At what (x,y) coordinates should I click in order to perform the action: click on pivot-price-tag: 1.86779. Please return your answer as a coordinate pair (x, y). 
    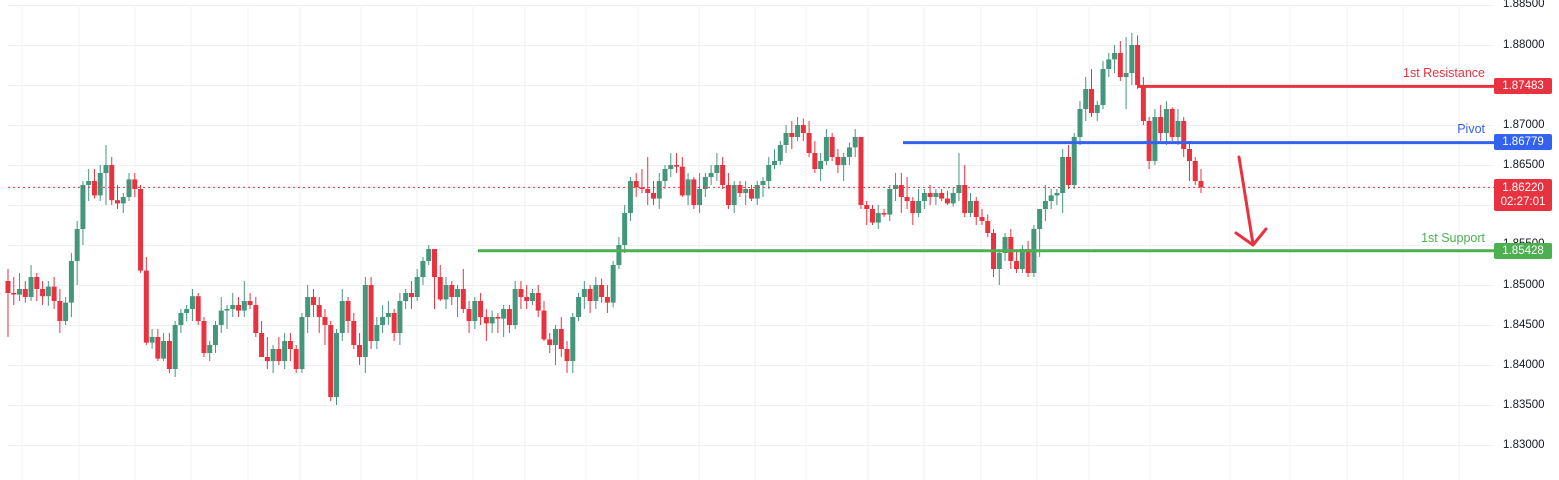
    Looking at the image, I should click on (1523, 142).